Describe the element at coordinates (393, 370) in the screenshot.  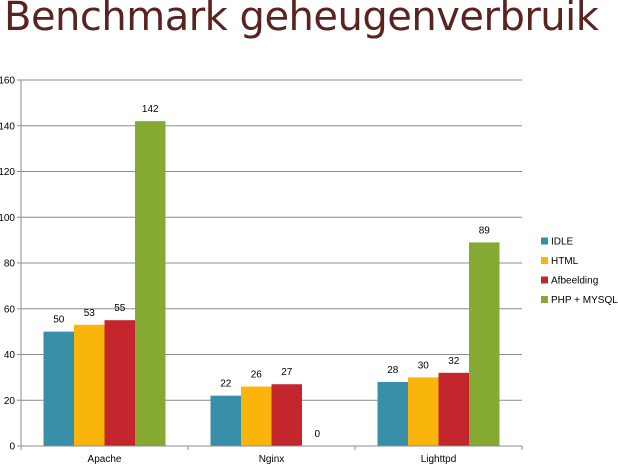
I see `data-label: 28` at that location.